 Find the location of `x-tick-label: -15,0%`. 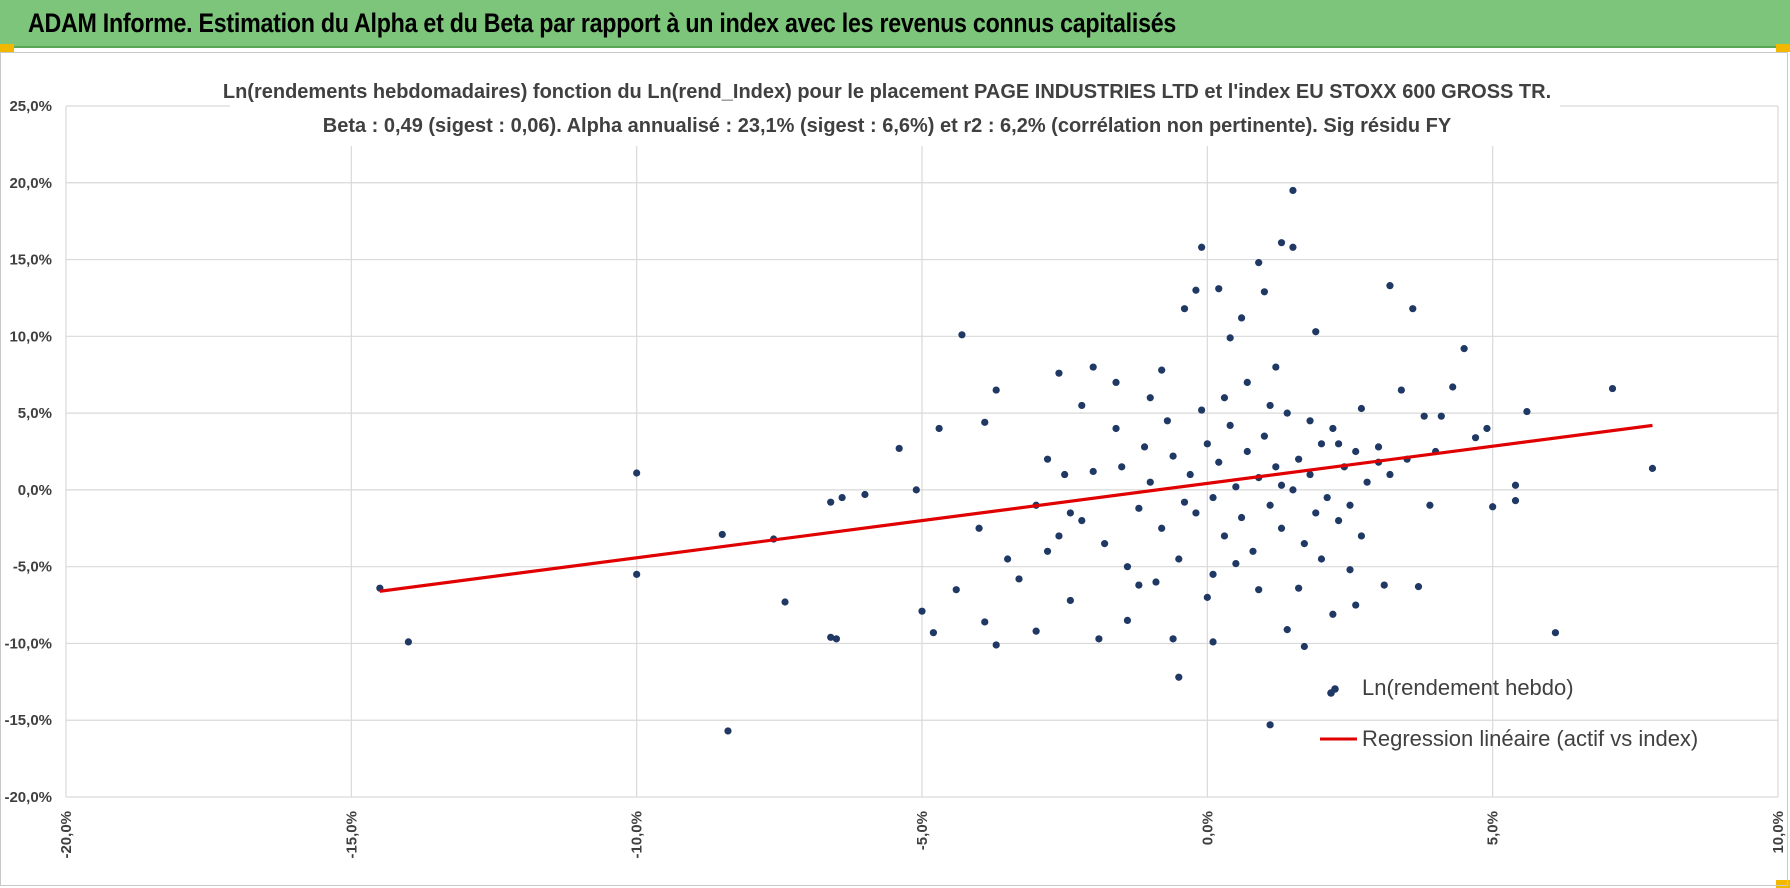

x-tick-label: -15,0% is located at coordinates (351, 835).